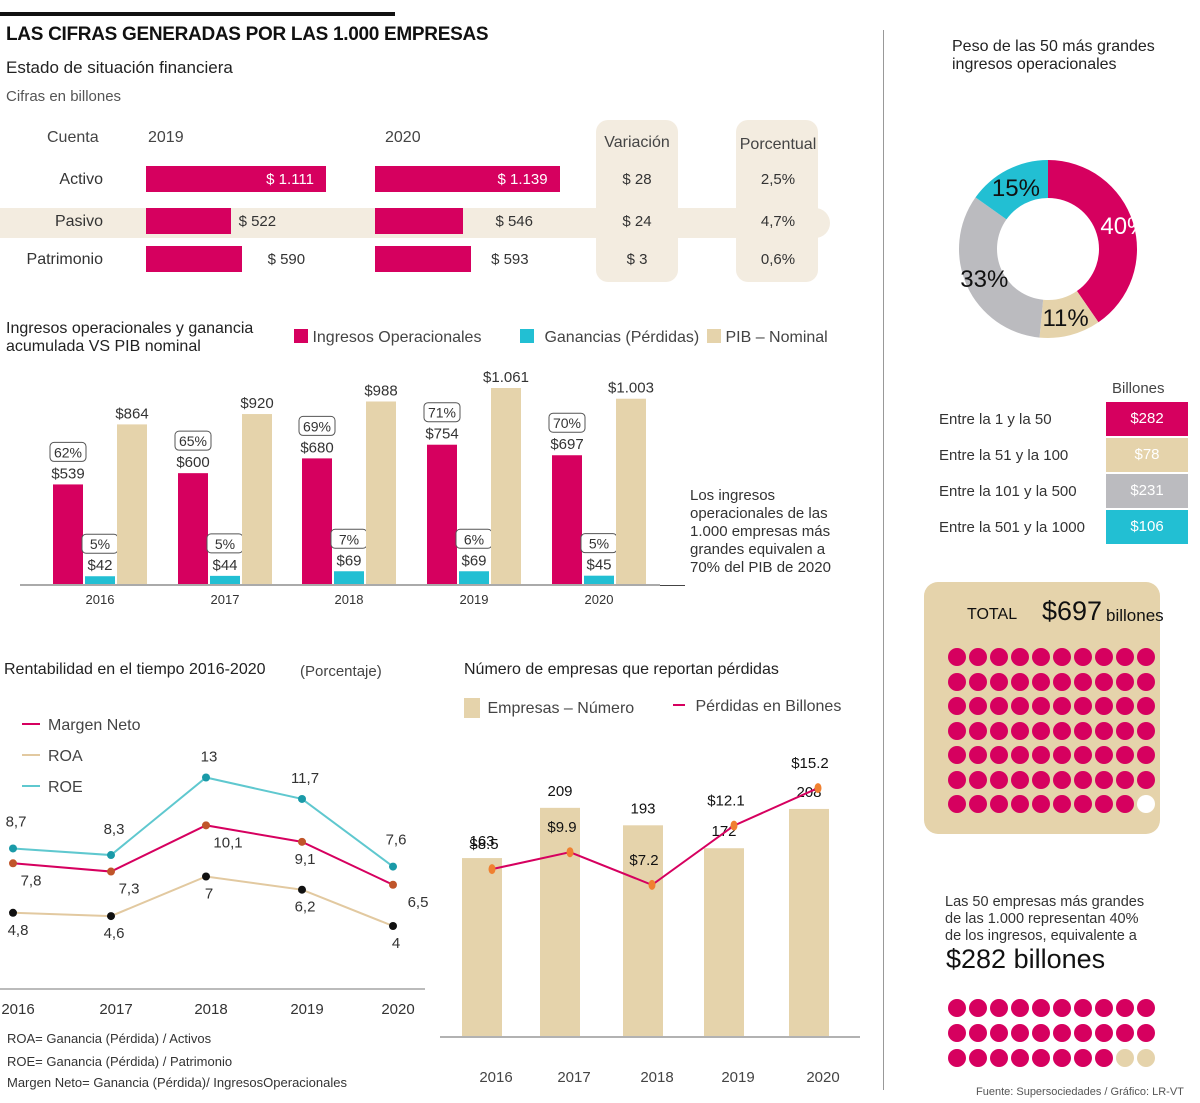  I want to click on bar-value-label: $44, so click(224, 565).